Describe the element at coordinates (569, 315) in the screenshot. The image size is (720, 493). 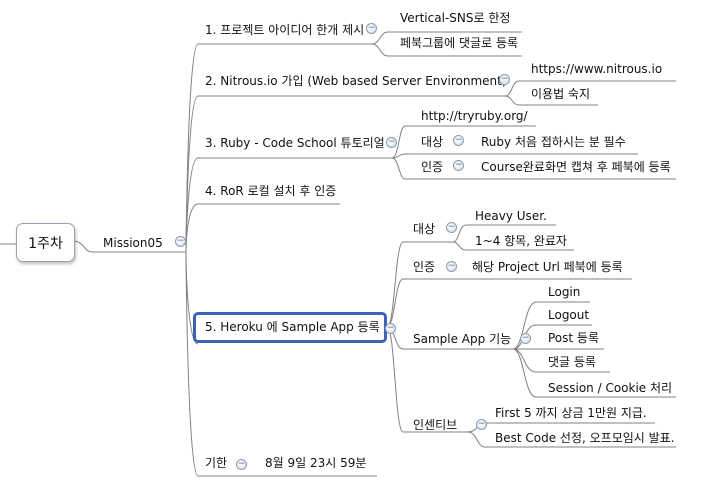
I see `feature-logout: Logout` at that location.